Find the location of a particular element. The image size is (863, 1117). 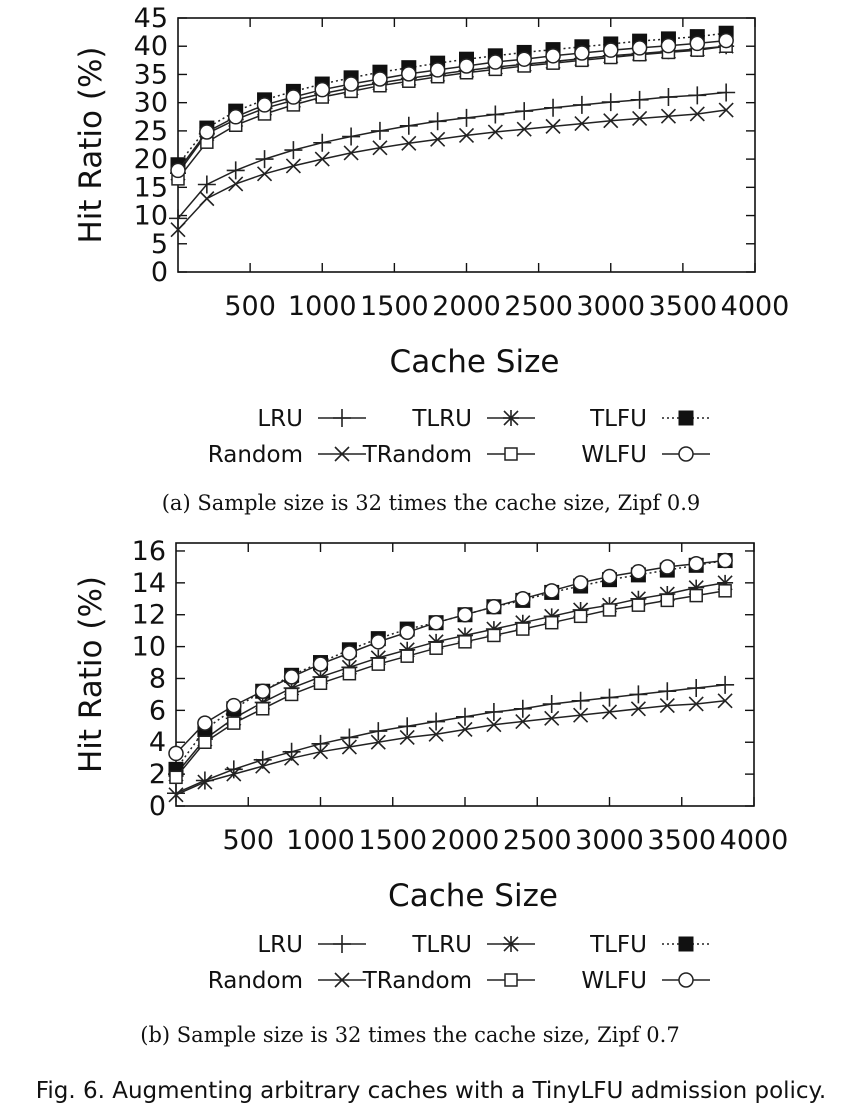

series-line-random is located at coordinates (452, 170).